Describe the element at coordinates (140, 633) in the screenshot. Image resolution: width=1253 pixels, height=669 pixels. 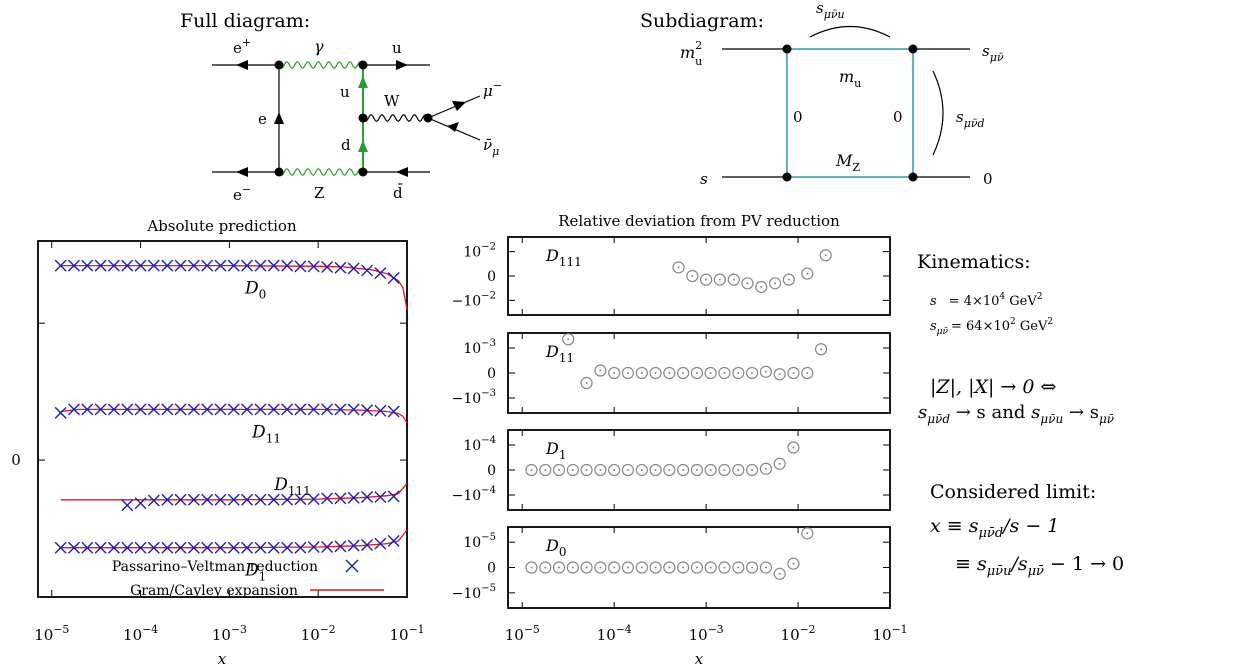
I see `x-tick-label: 10−4` at that location.